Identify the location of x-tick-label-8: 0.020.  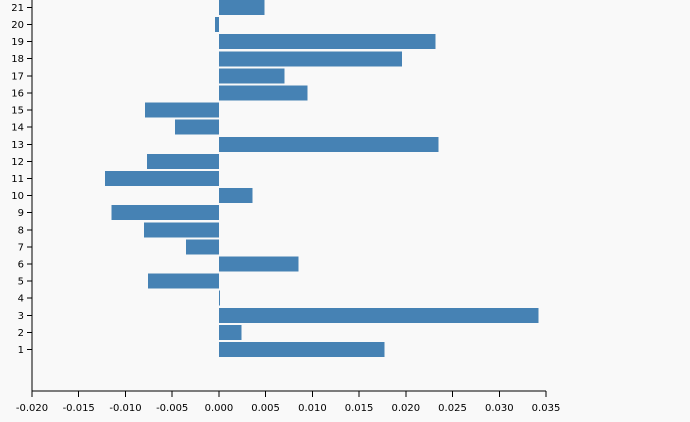
(405, 408).